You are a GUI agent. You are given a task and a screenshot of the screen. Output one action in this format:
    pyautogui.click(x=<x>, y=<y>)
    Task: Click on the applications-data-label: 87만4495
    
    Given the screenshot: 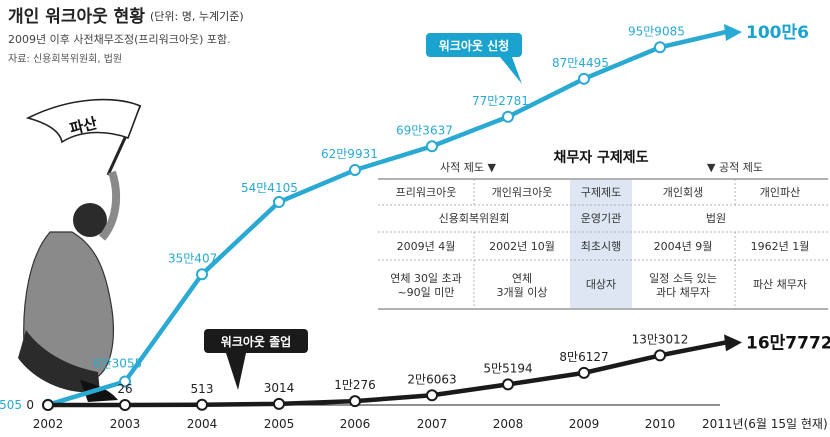 What is the action you would take?
    pyautogui.click(x=580, y=63)
    